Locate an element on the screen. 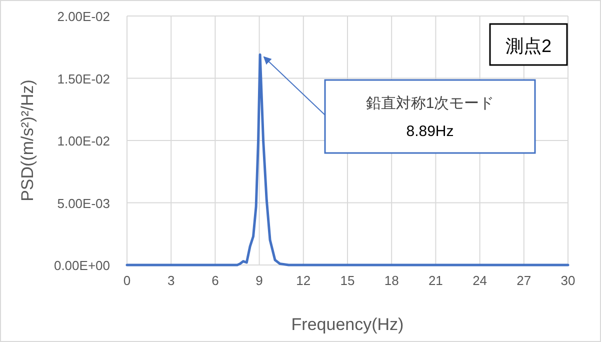  y-tick-label: 0.00E+00 is located at coordinates (82, 265).